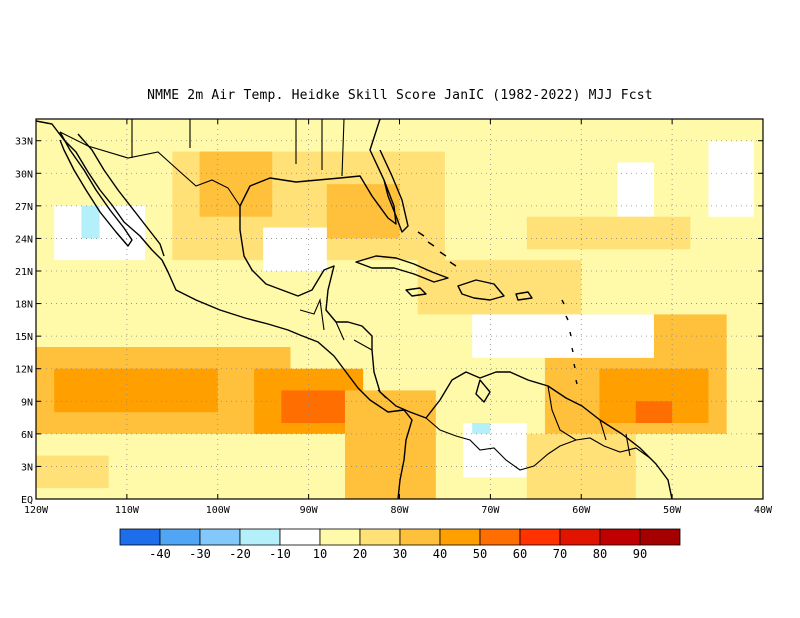 The width and height of the screenshot is (800, 618). Describe the element at coordinates (763, 510) in the screenshot. I see `x-tick-label: 40W` at that location.